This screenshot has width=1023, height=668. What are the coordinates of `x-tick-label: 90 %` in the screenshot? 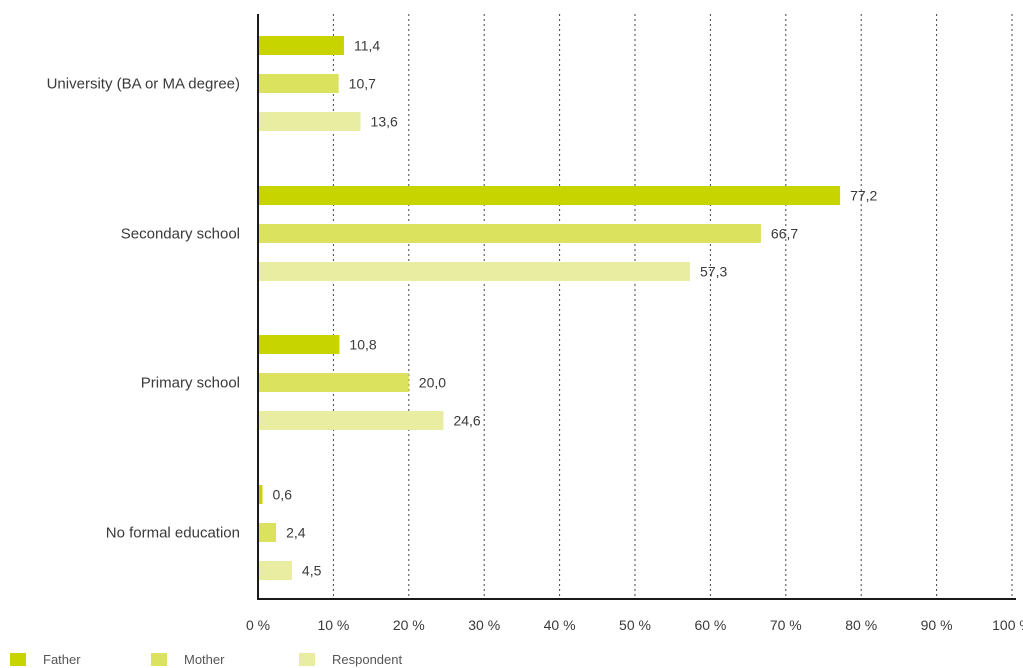 It's located at (937, 625).